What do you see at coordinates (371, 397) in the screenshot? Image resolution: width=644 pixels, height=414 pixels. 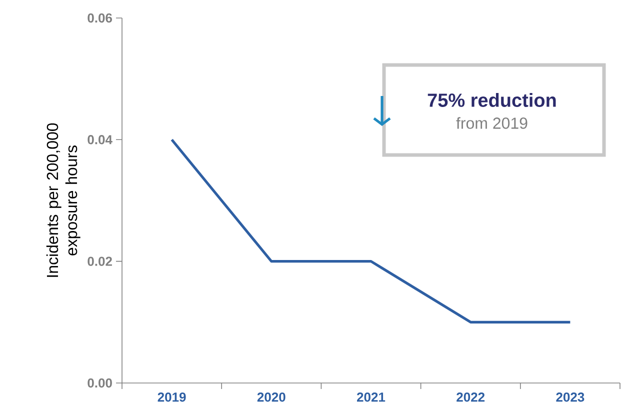 I see `x-tick-label: 2021` at bounding box center [371, 397].